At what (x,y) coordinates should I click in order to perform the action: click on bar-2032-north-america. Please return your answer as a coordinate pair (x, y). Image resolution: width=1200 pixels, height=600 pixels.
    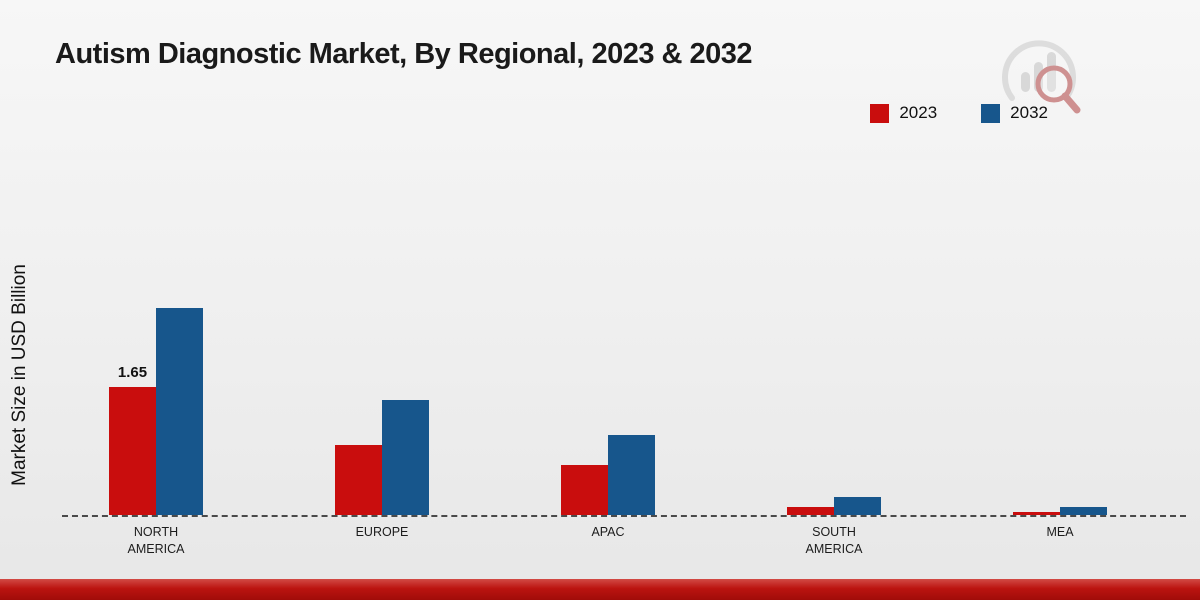
    Looking at the image, I should click on (179, 411).